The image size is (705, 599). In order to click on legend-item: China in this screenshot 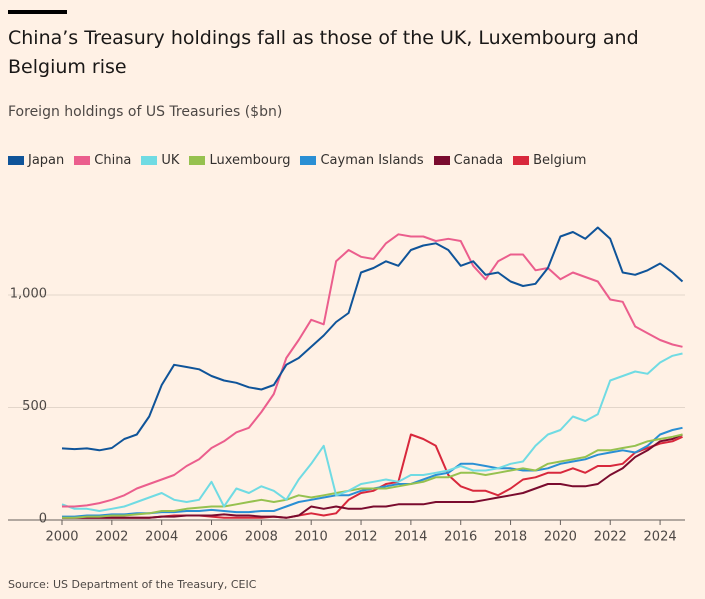, I will do `click(102, 160)`.